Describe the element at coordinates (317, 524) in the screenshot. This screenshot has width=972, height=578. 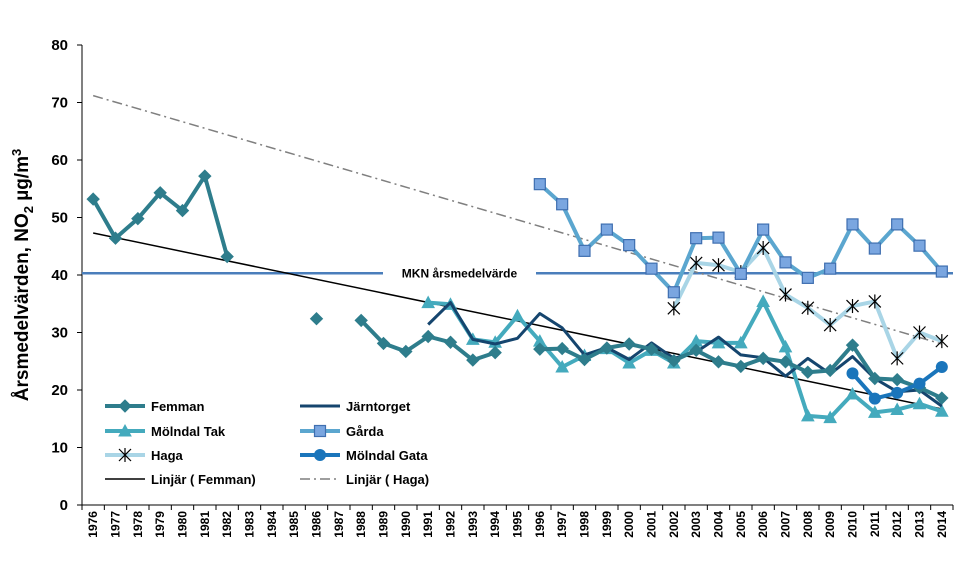
I see `x-tick-label: 1986` at that location.